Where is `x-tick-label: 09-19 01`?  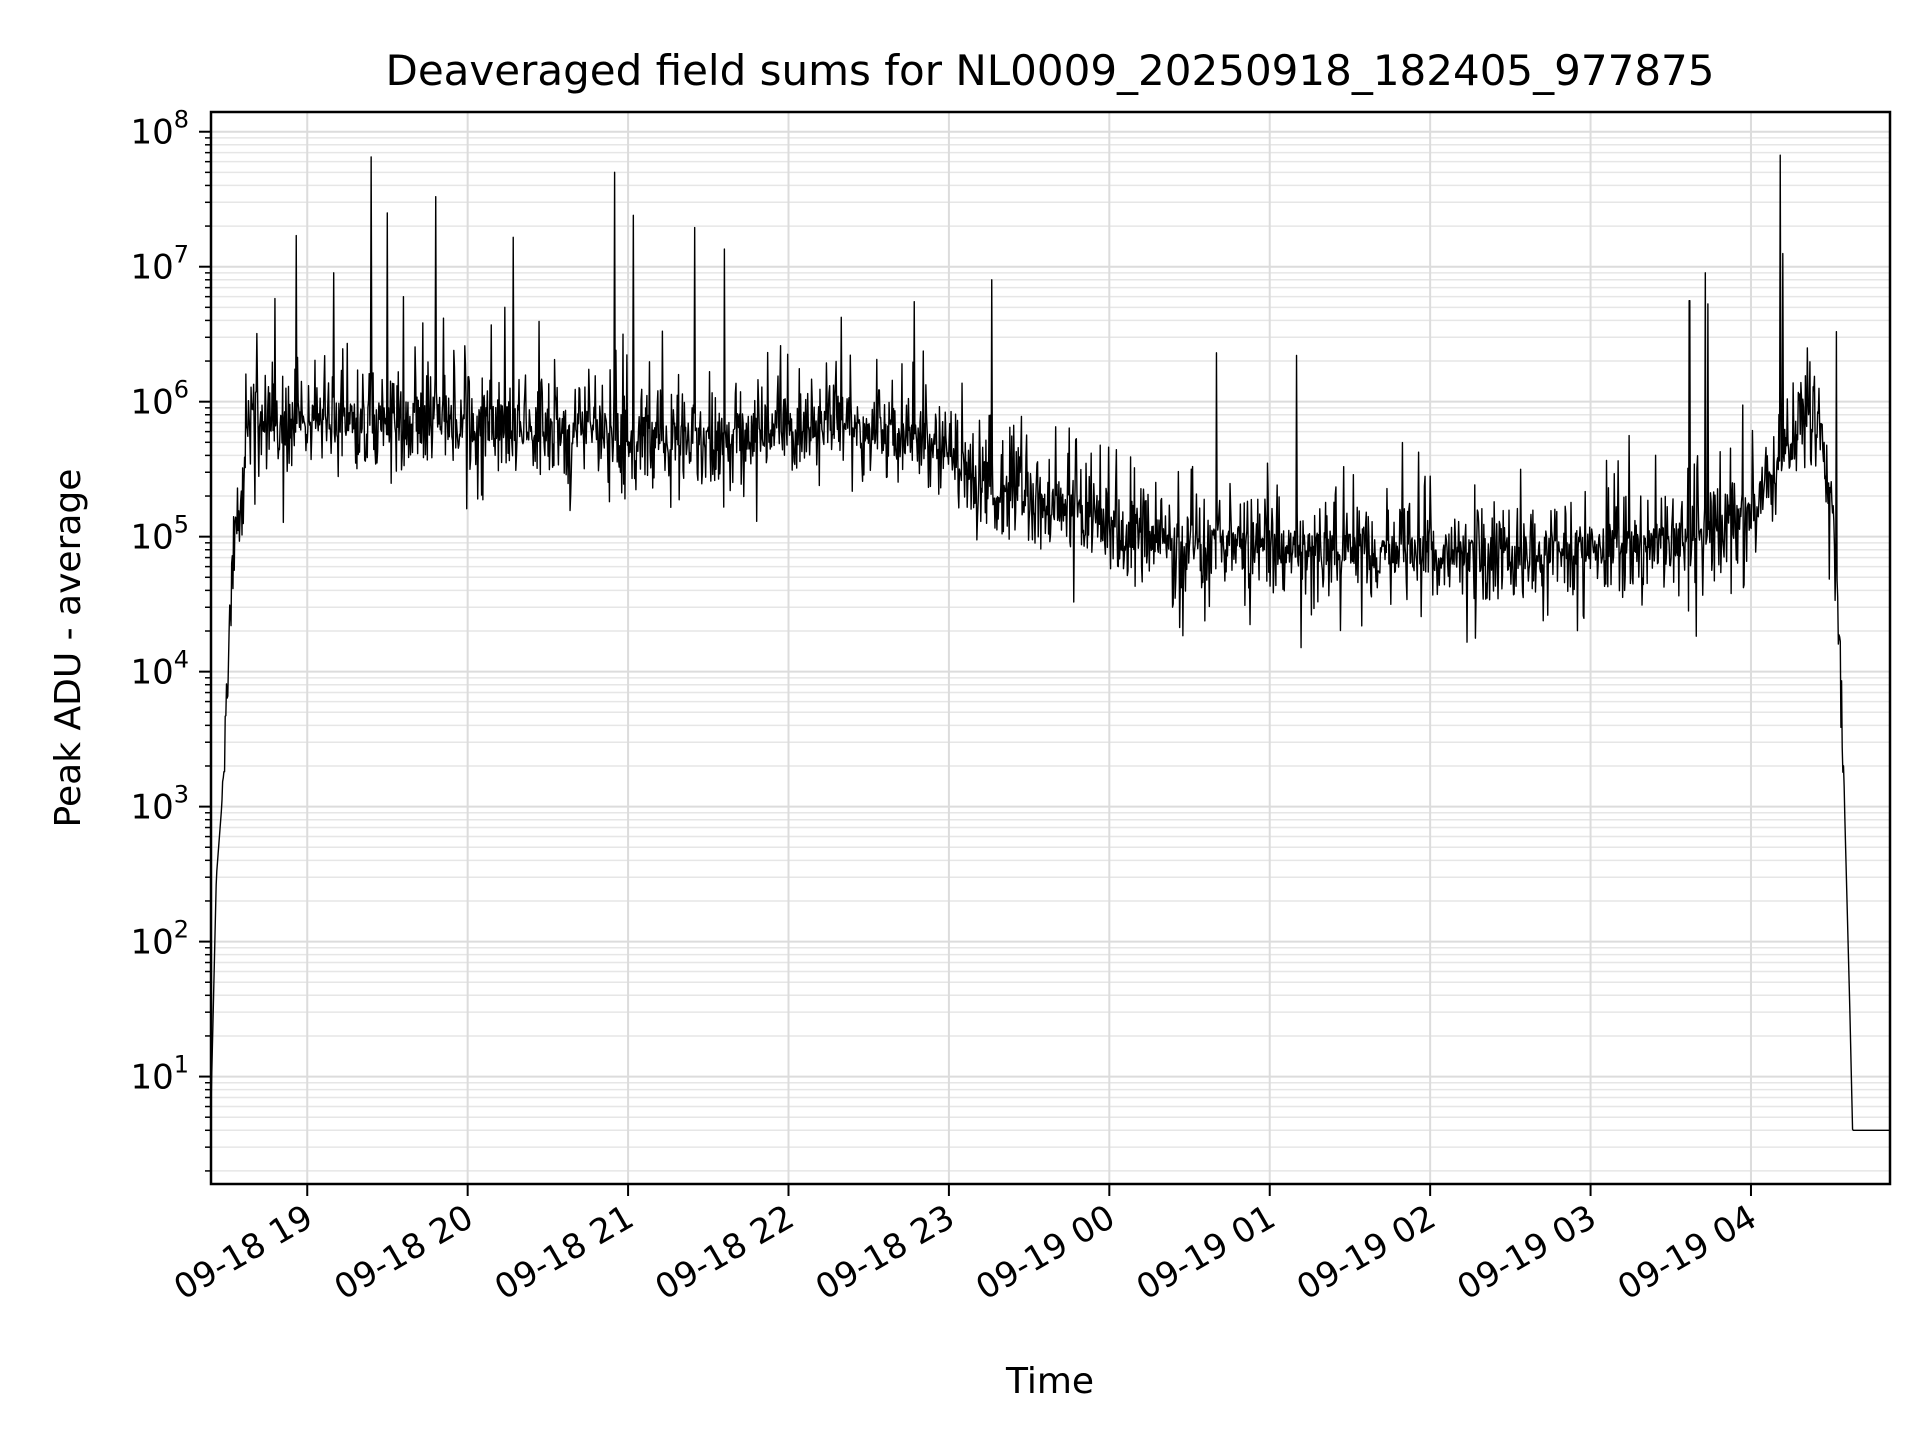
x-tick-label: 09-19 01 is located at coordinates (1206, 1252).